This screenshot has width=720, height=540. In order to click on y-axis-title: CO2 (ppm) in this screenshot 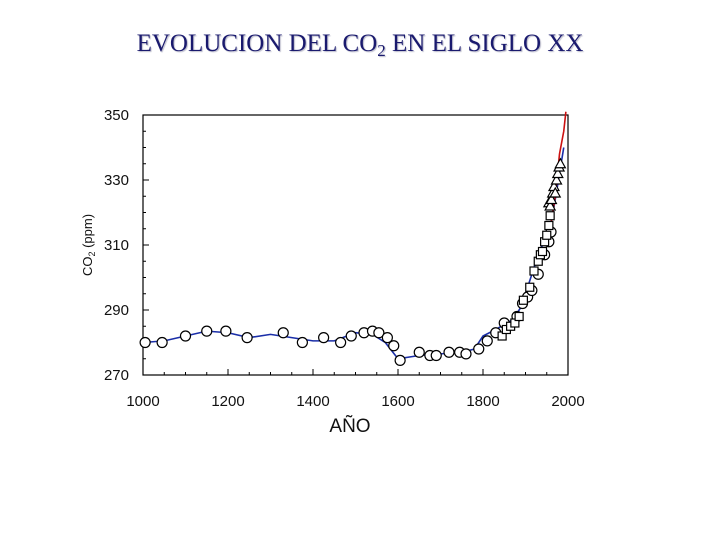, I will do `click(88, 245)`.